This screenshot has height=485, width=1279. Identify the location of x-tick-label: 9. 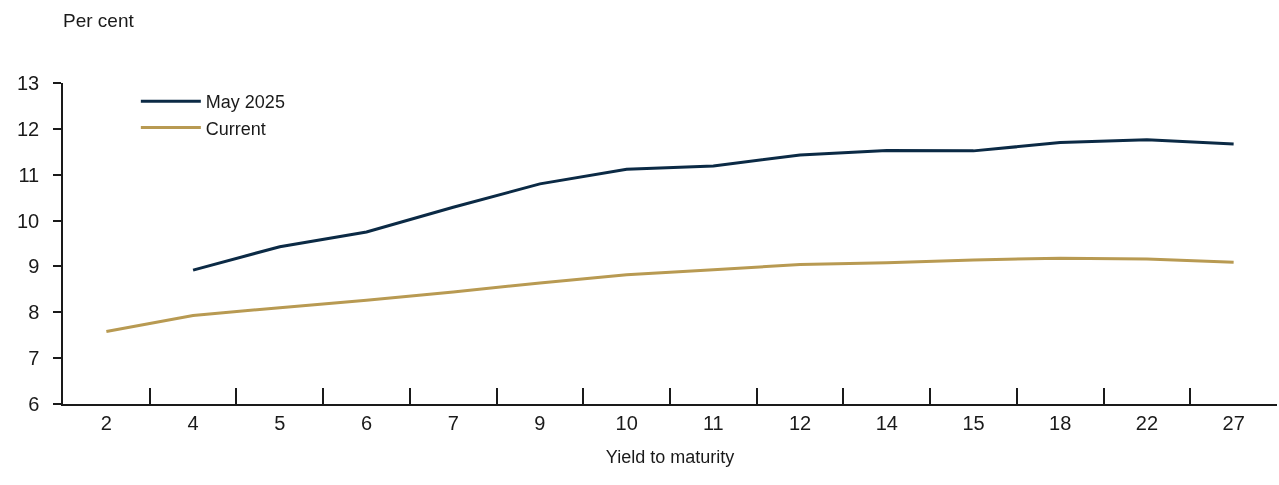
(540, 422).